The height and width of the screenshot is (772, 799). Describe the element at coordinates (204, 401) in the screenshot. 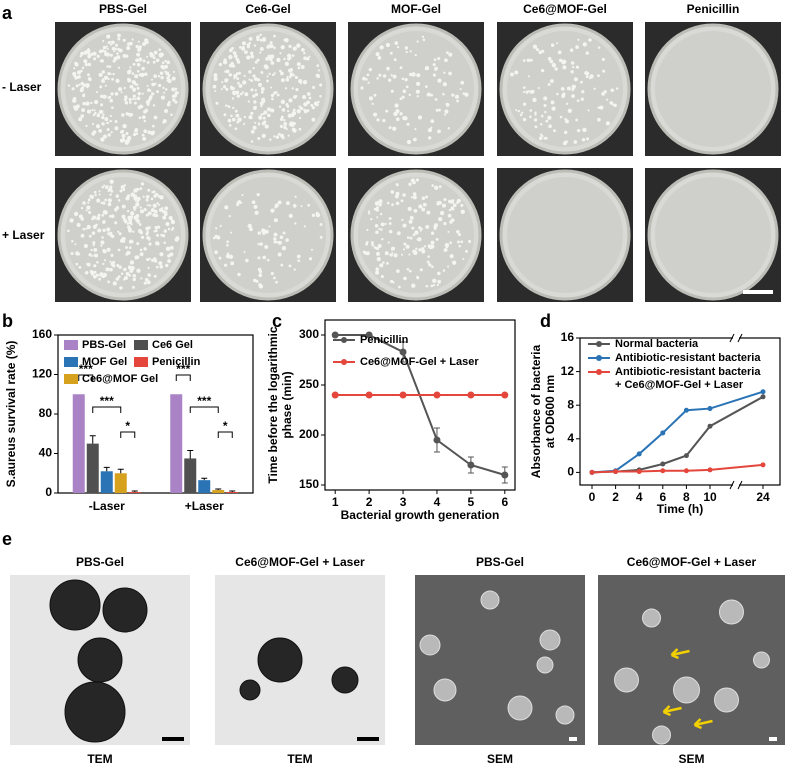

I see `significance-label: ***` at that location.